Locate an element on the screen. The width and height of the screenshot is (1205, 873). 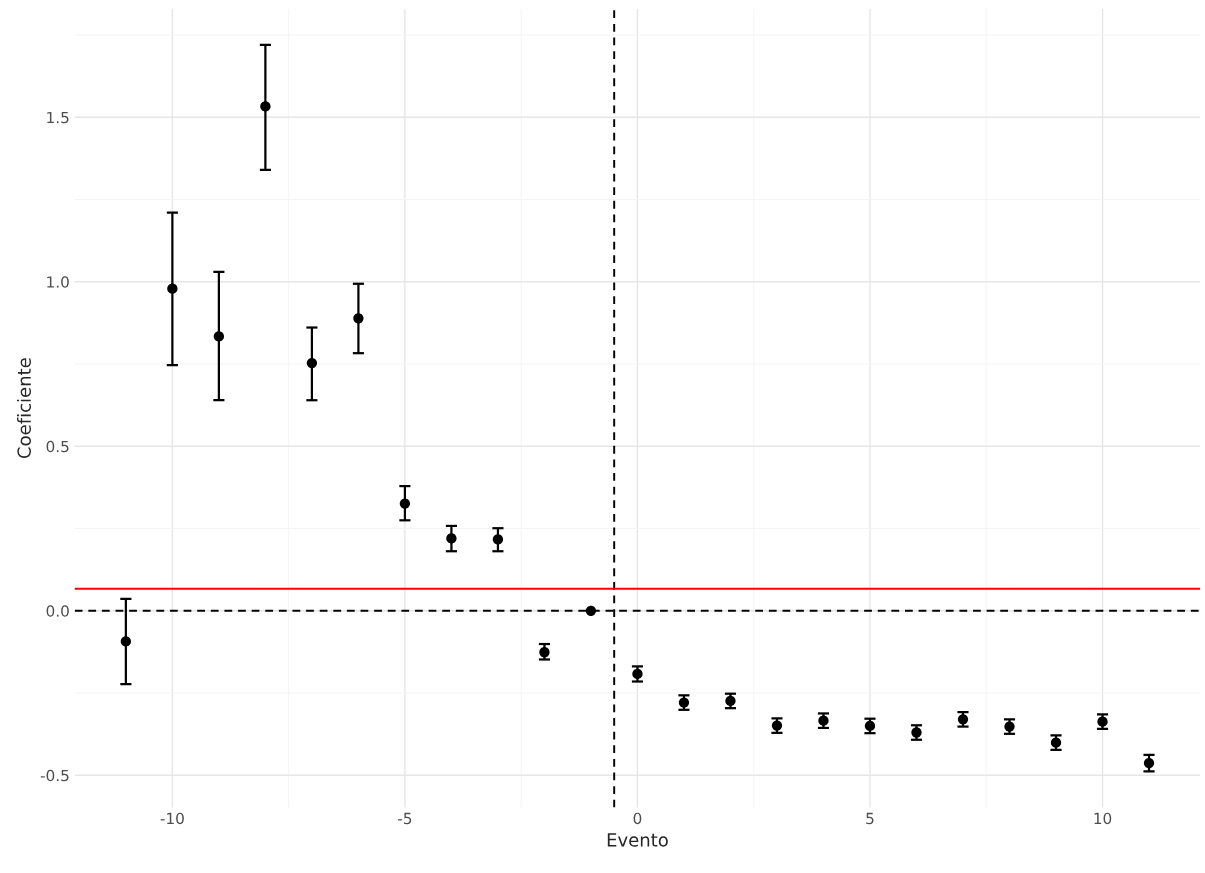
x-tick-label: 0 is located at coordinates (637, 818).